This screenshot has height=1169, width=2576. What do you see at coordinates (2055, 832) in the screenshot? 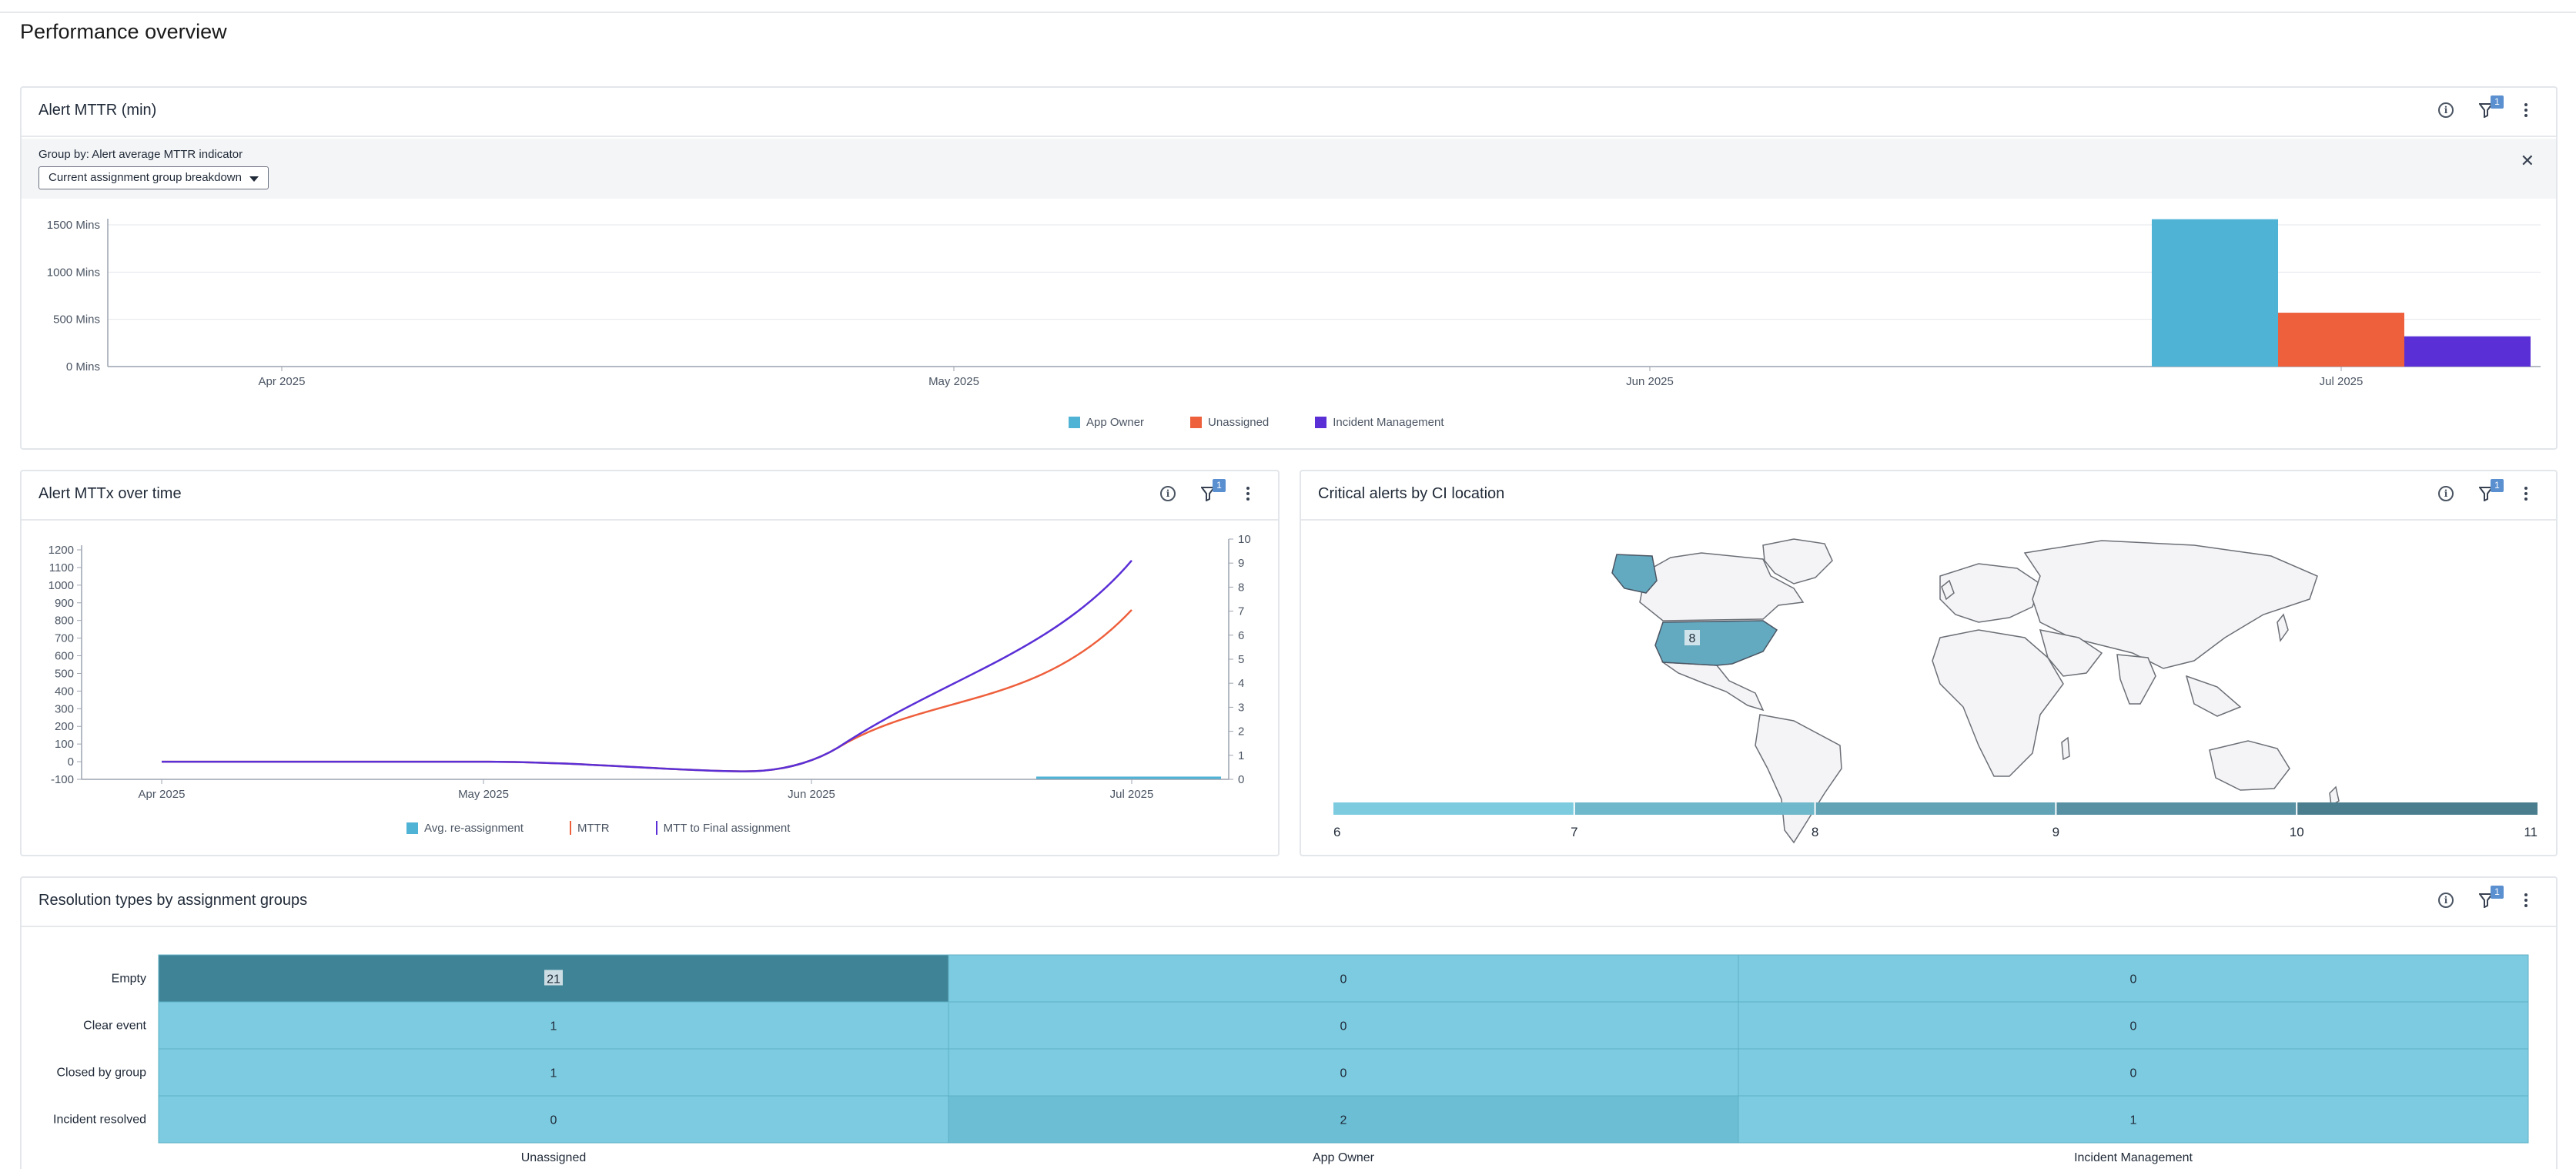
I see `scale-tick-label: 9` at bounding box center [2055, 832].